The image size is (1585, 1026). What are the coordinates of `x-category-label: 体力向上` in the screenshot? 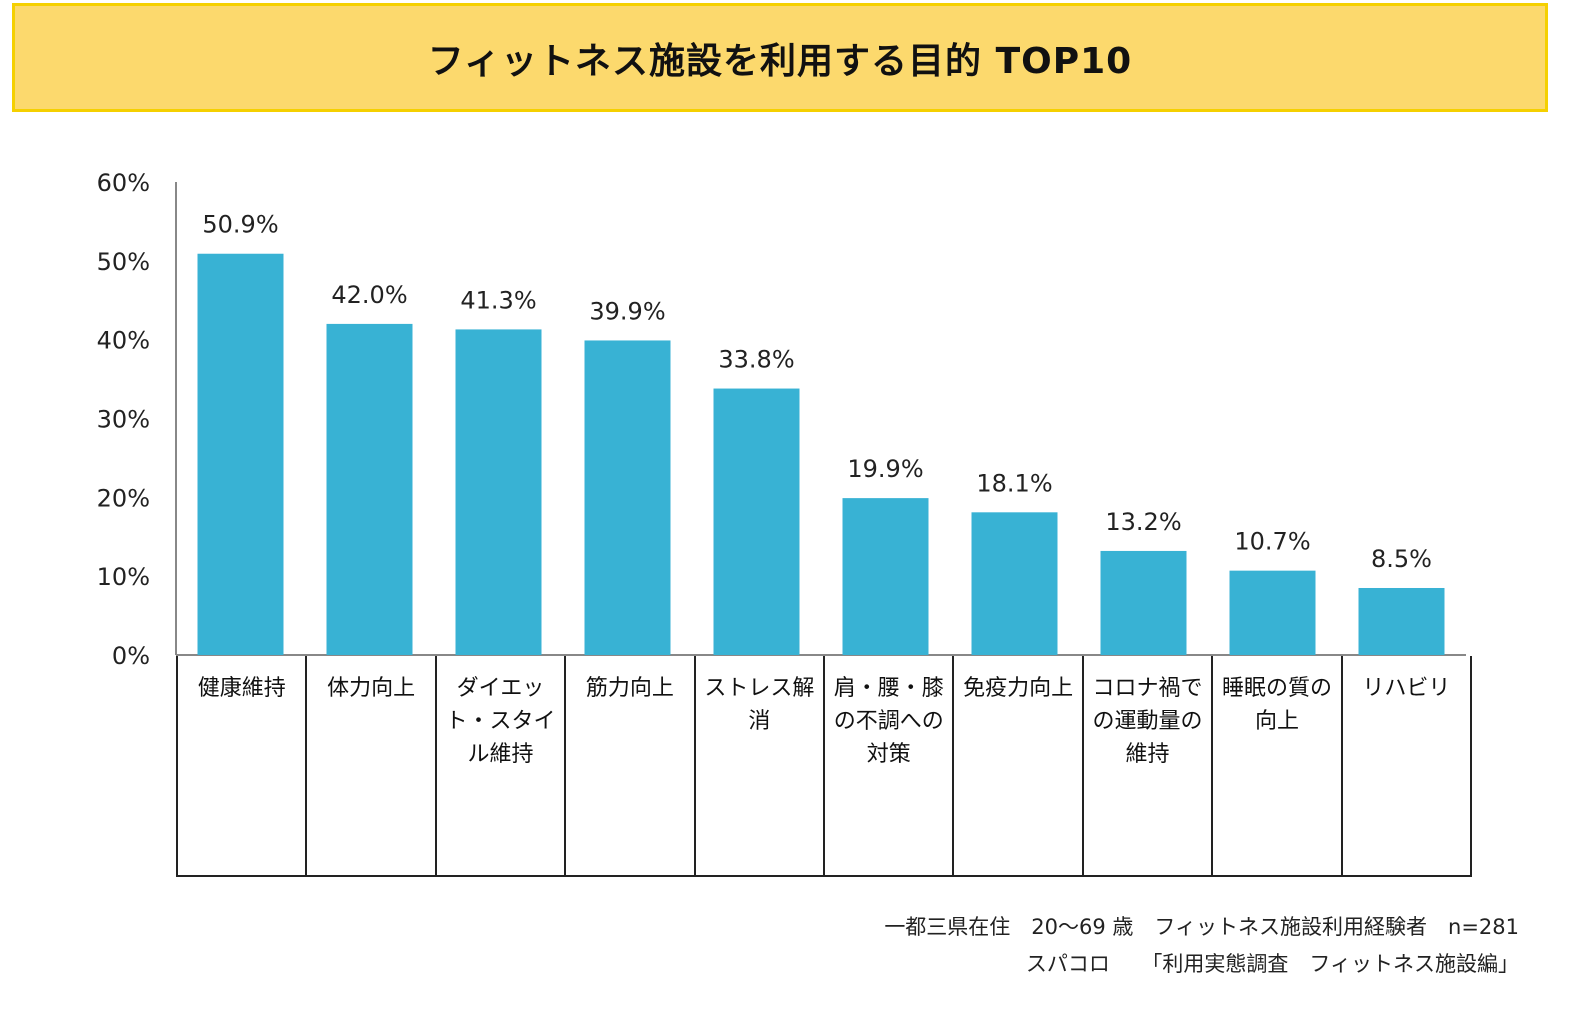 It's located at (372, 765).